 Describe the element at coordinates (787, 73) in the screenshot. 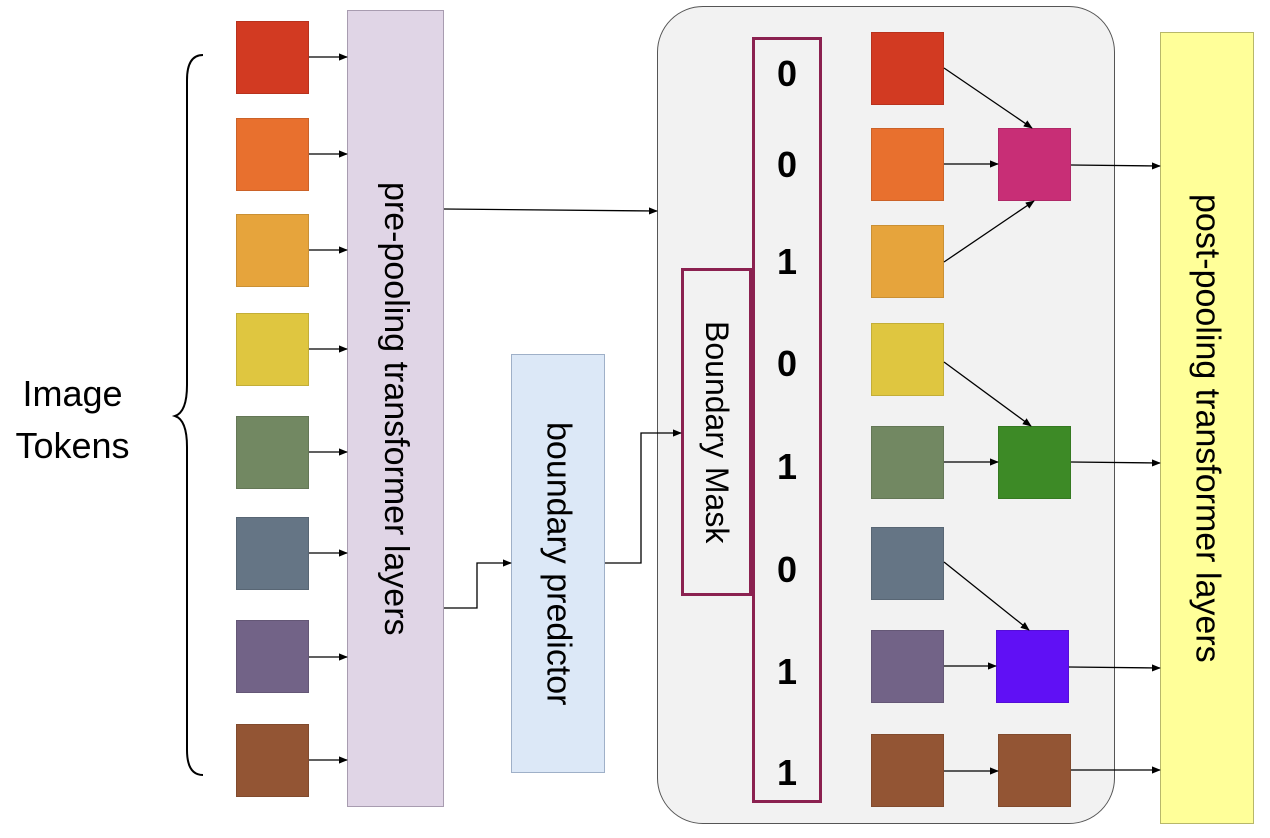

I see `mask-bit-1: 0` at that location.